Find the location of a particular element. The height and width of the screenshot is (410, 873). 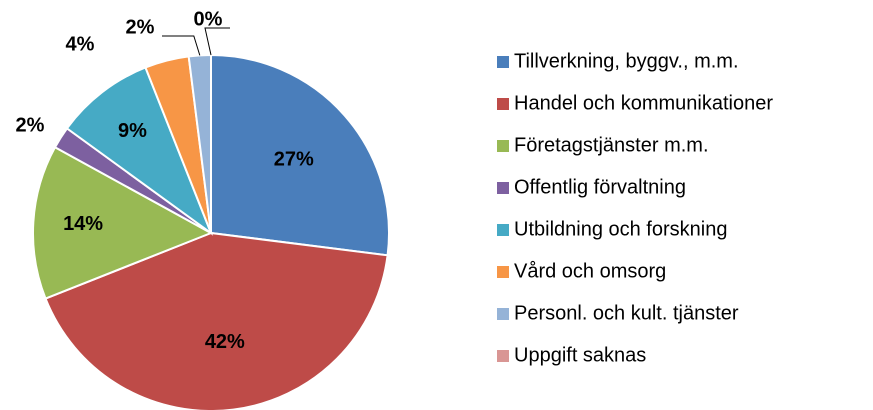

legend-label: Offentlig förvaltning is located at coordinates (600, 187).